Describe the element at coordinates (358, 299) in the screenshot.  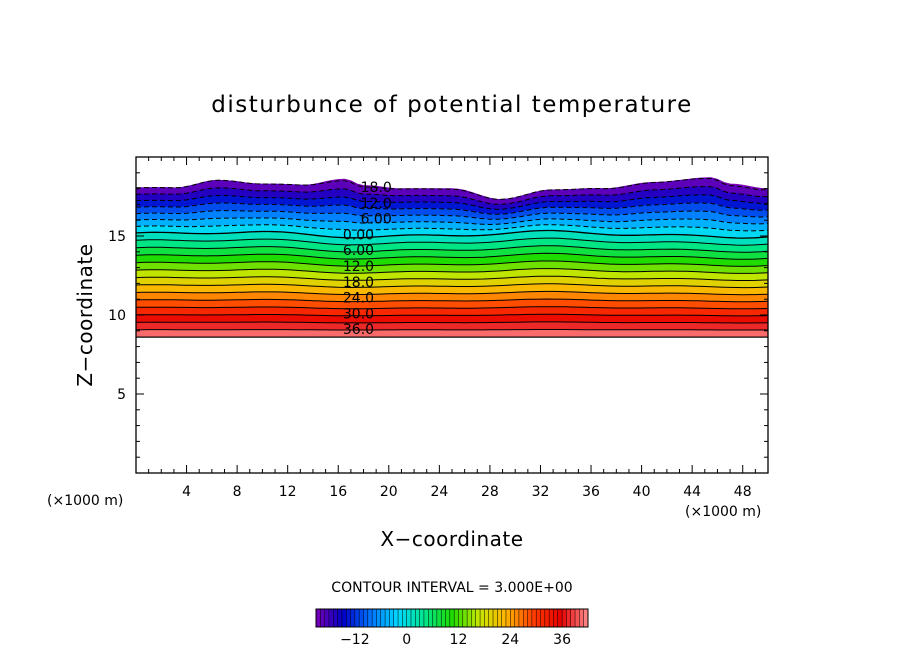
I see `contour-label: 24.0` at that location.